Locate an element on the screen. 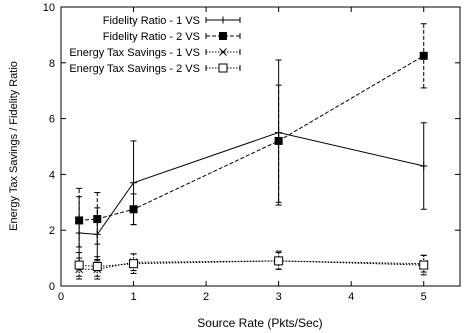  x-tick-label: 4 is located at coordinates (351, 297).